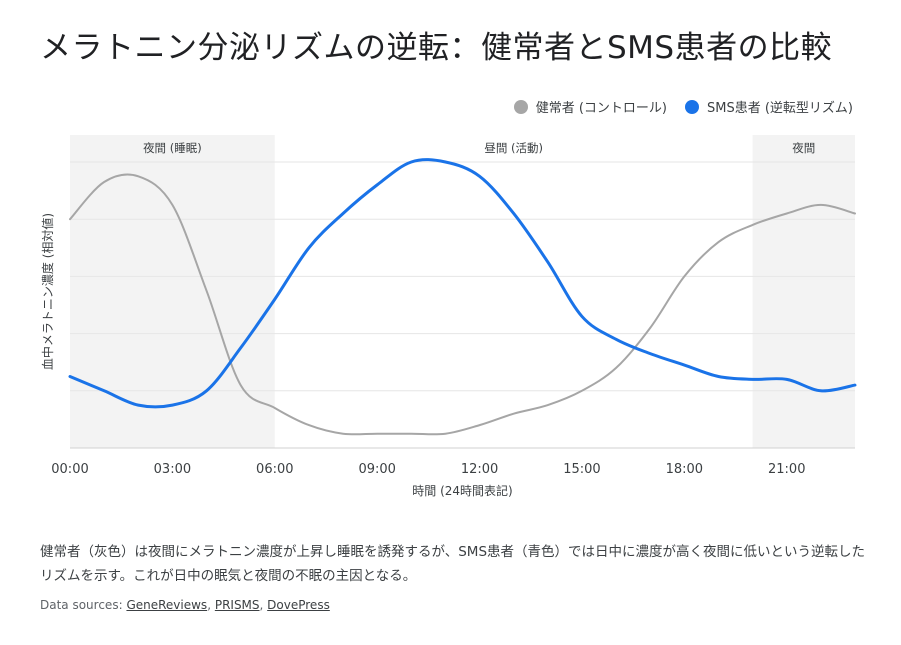  I want to click on sources-prefix: Data sources:, so click(83, 605).